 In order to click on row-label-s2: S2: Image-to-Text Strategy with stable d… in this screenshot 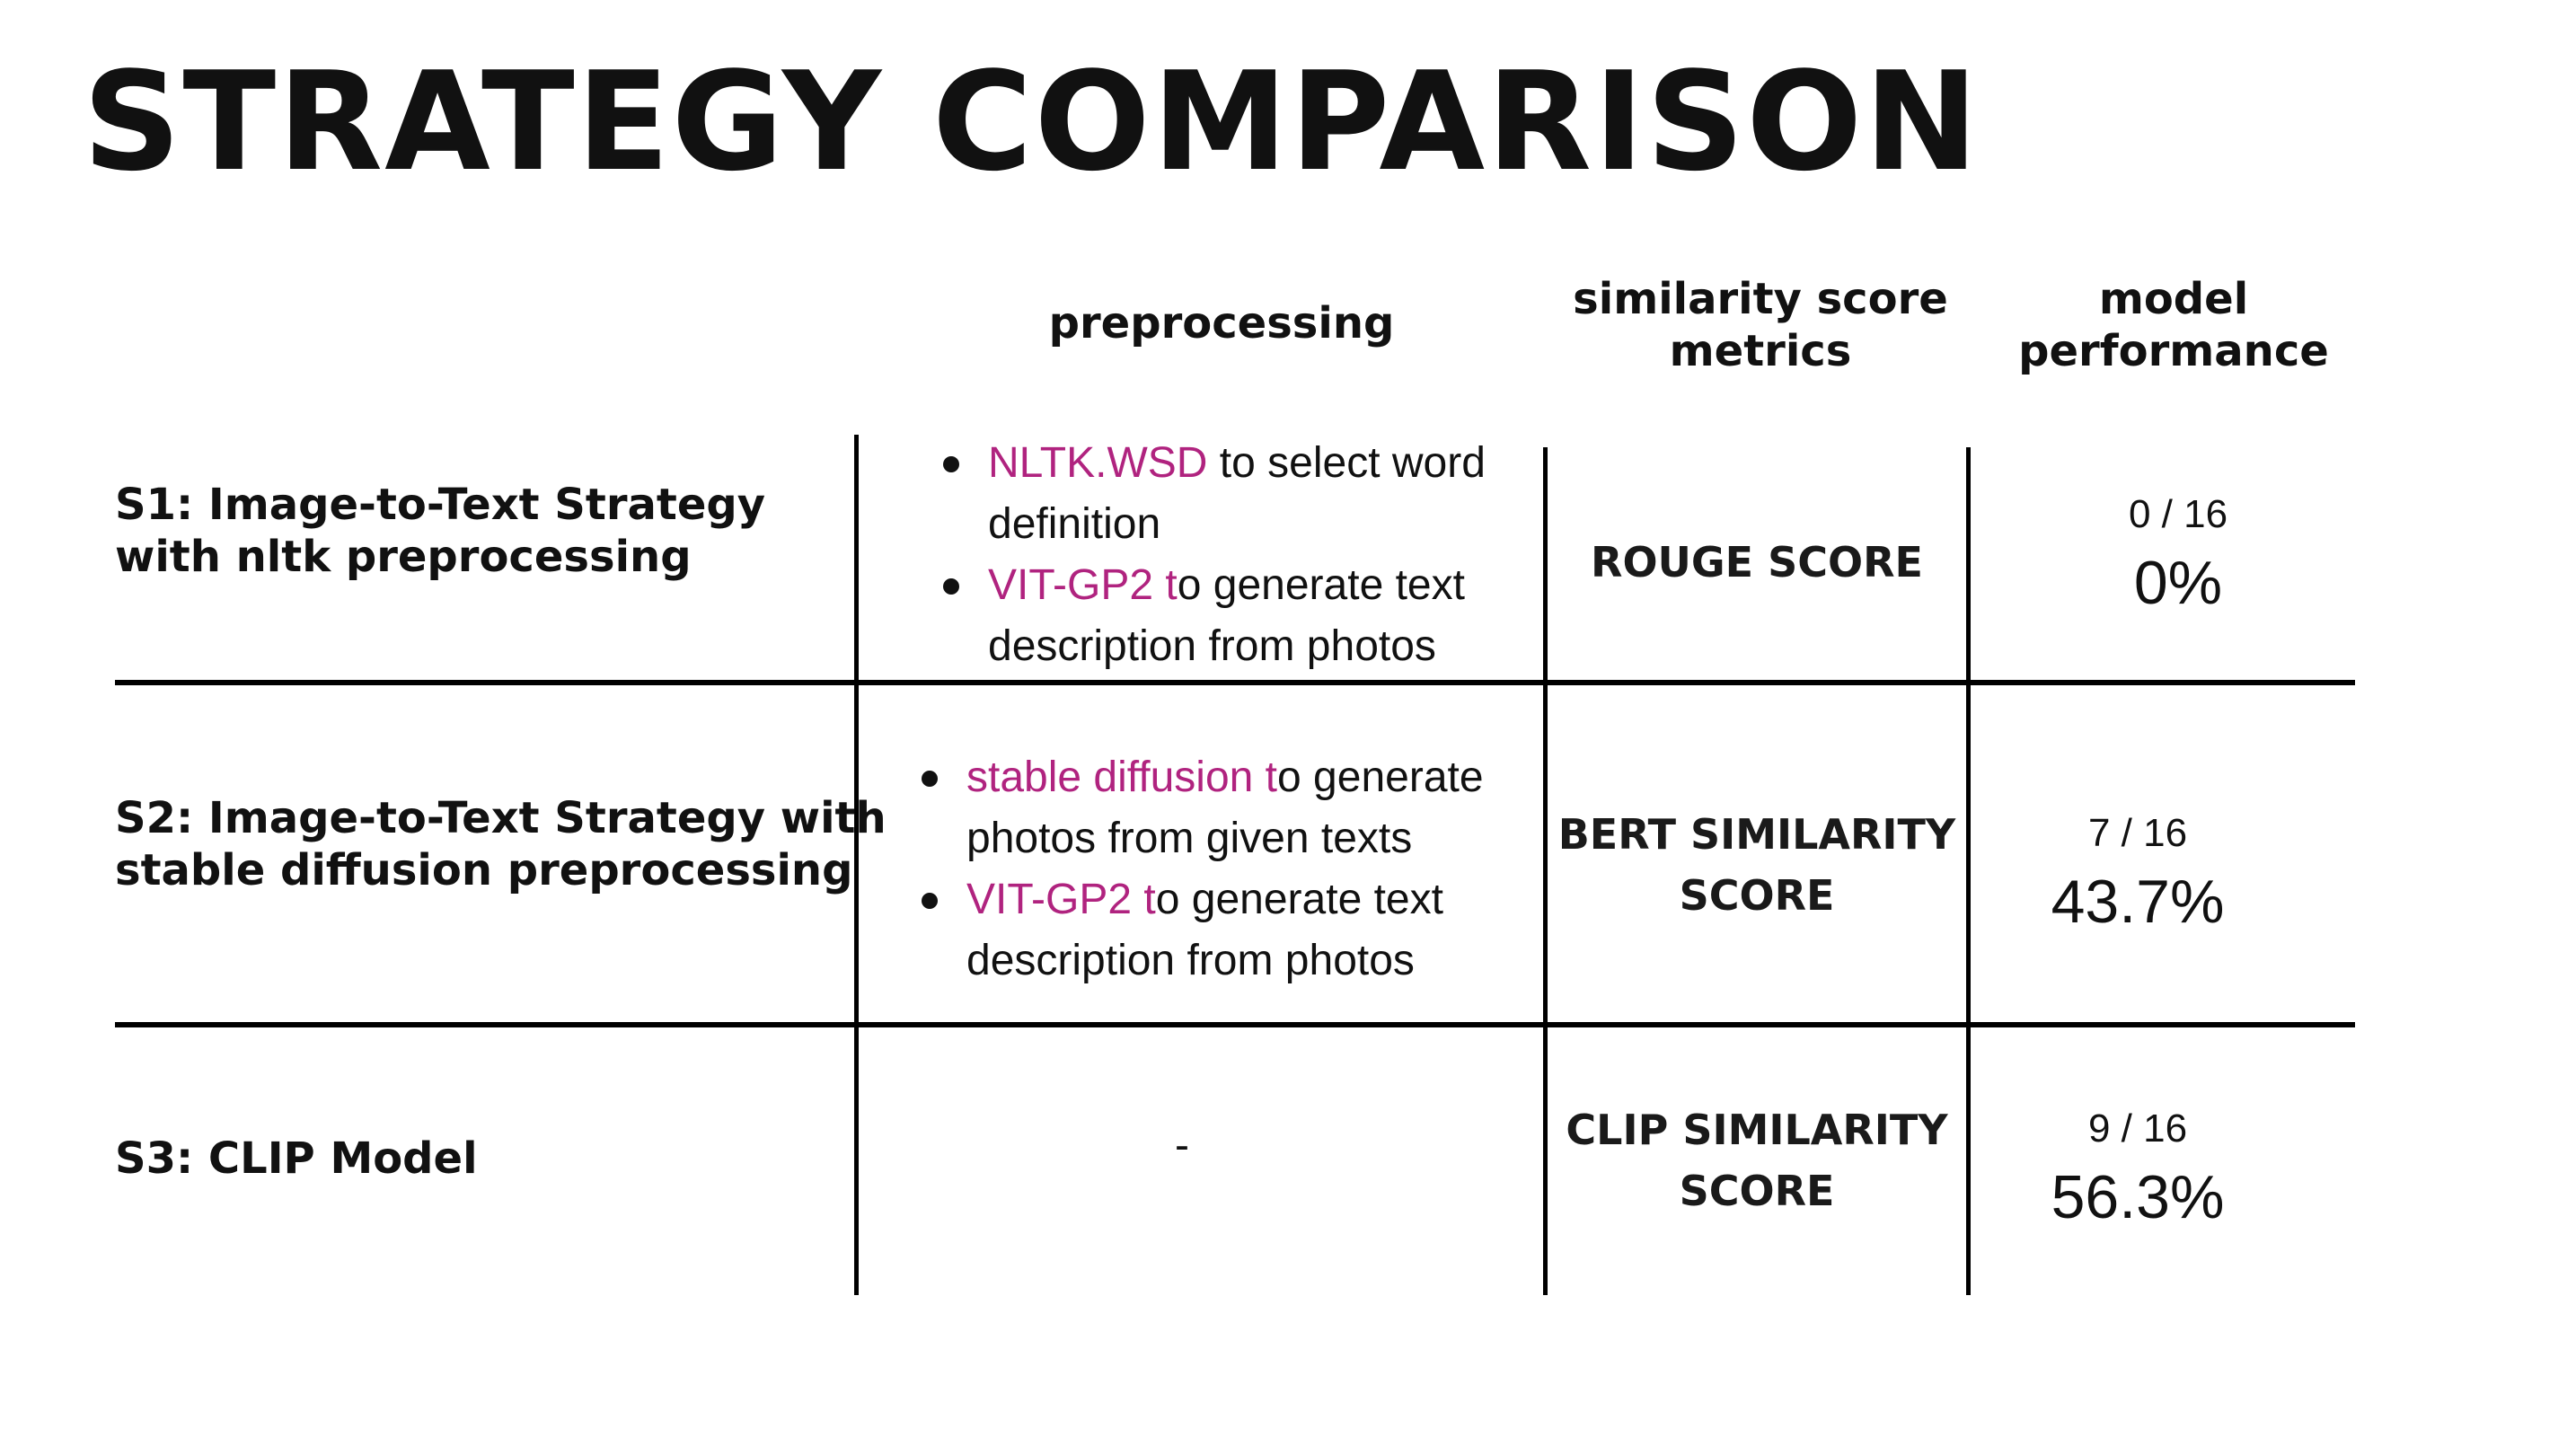, I will do `click(501, 844)`.